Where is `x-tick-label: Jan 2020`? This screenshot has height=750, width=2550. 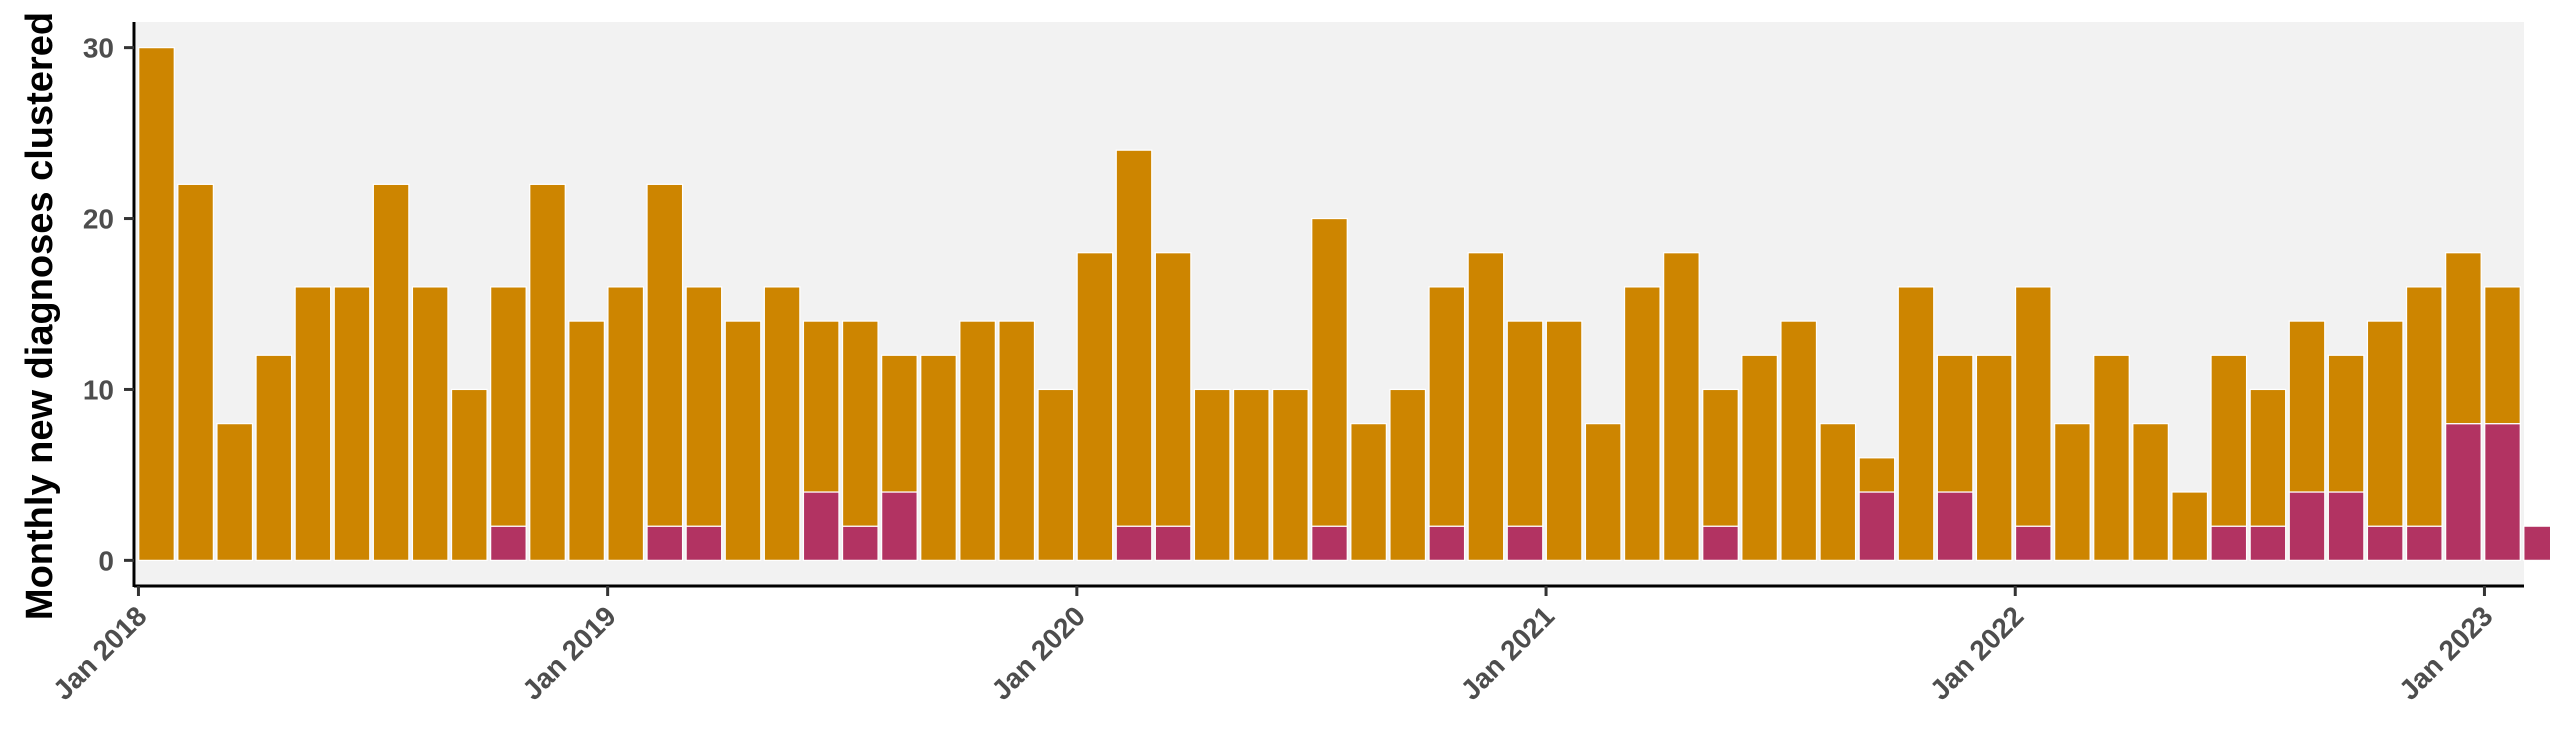 x-tick-label: Jan 2020 is located at coordinates (1039, 653).